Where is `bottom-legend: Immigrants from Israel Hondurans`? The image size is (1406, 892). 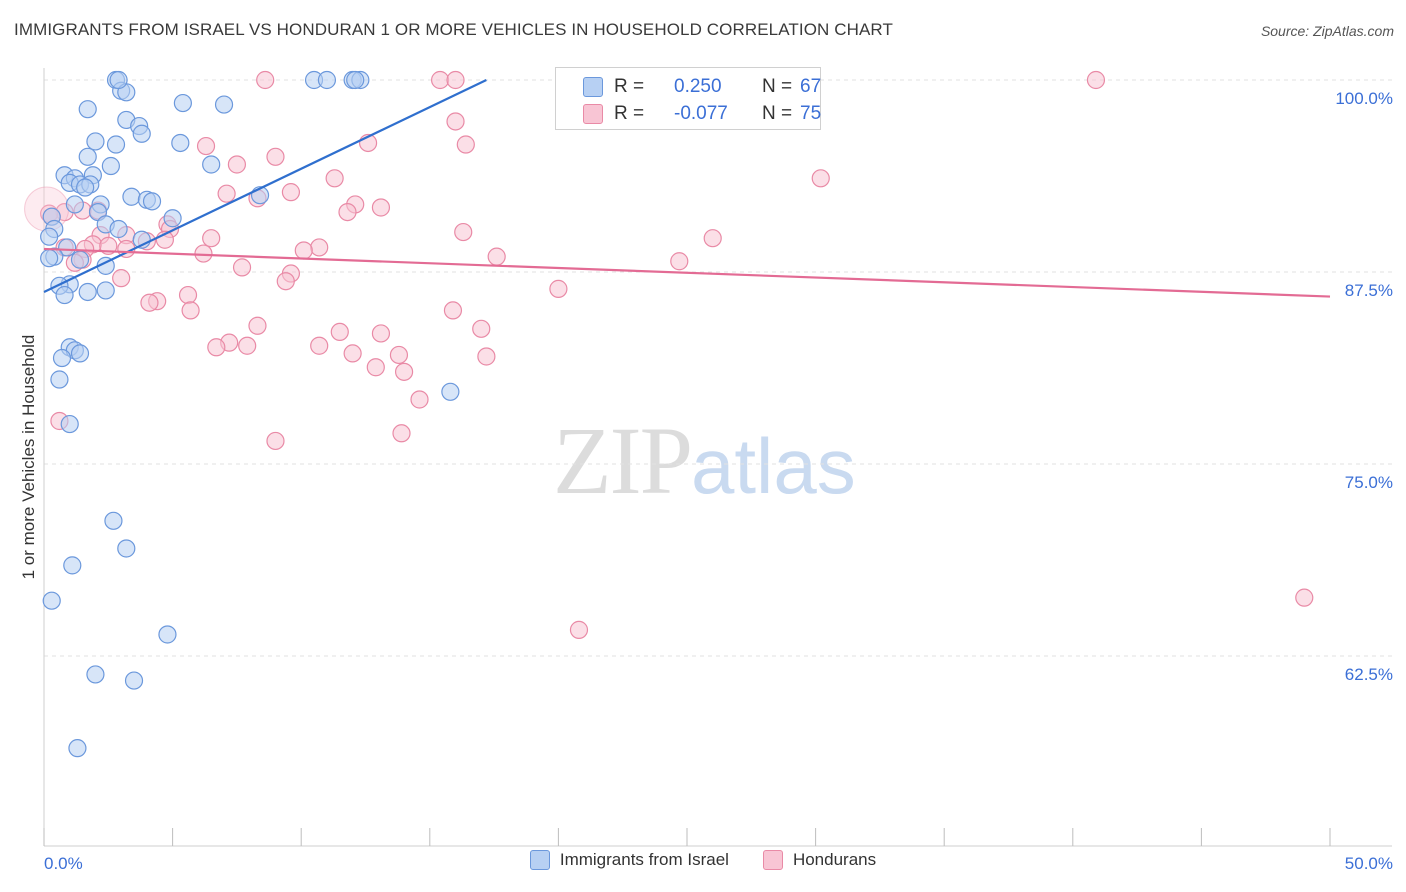
bottom-legend: Immigrants from Israel Hondurans is located at coordinates (703, 860).